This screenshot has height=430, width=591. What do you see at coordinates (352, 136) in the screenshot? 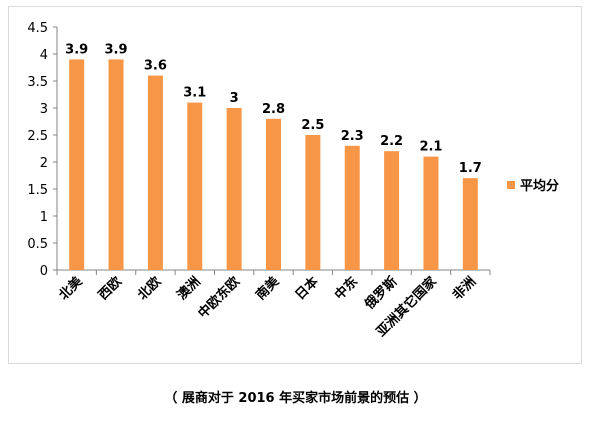
I see `data-label: 2.3` at bounding box center [352, 136].